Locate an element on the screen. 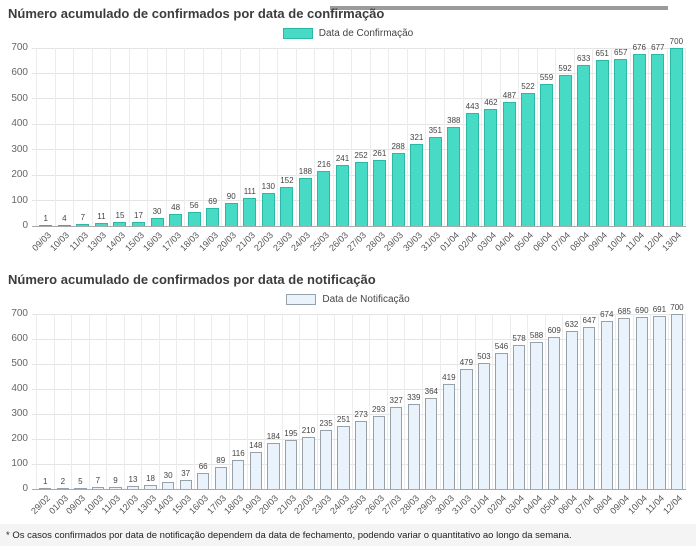 The width and height of the screenshot is (696, 546). cropped-ui-strip is located at coordinates (499, 8).